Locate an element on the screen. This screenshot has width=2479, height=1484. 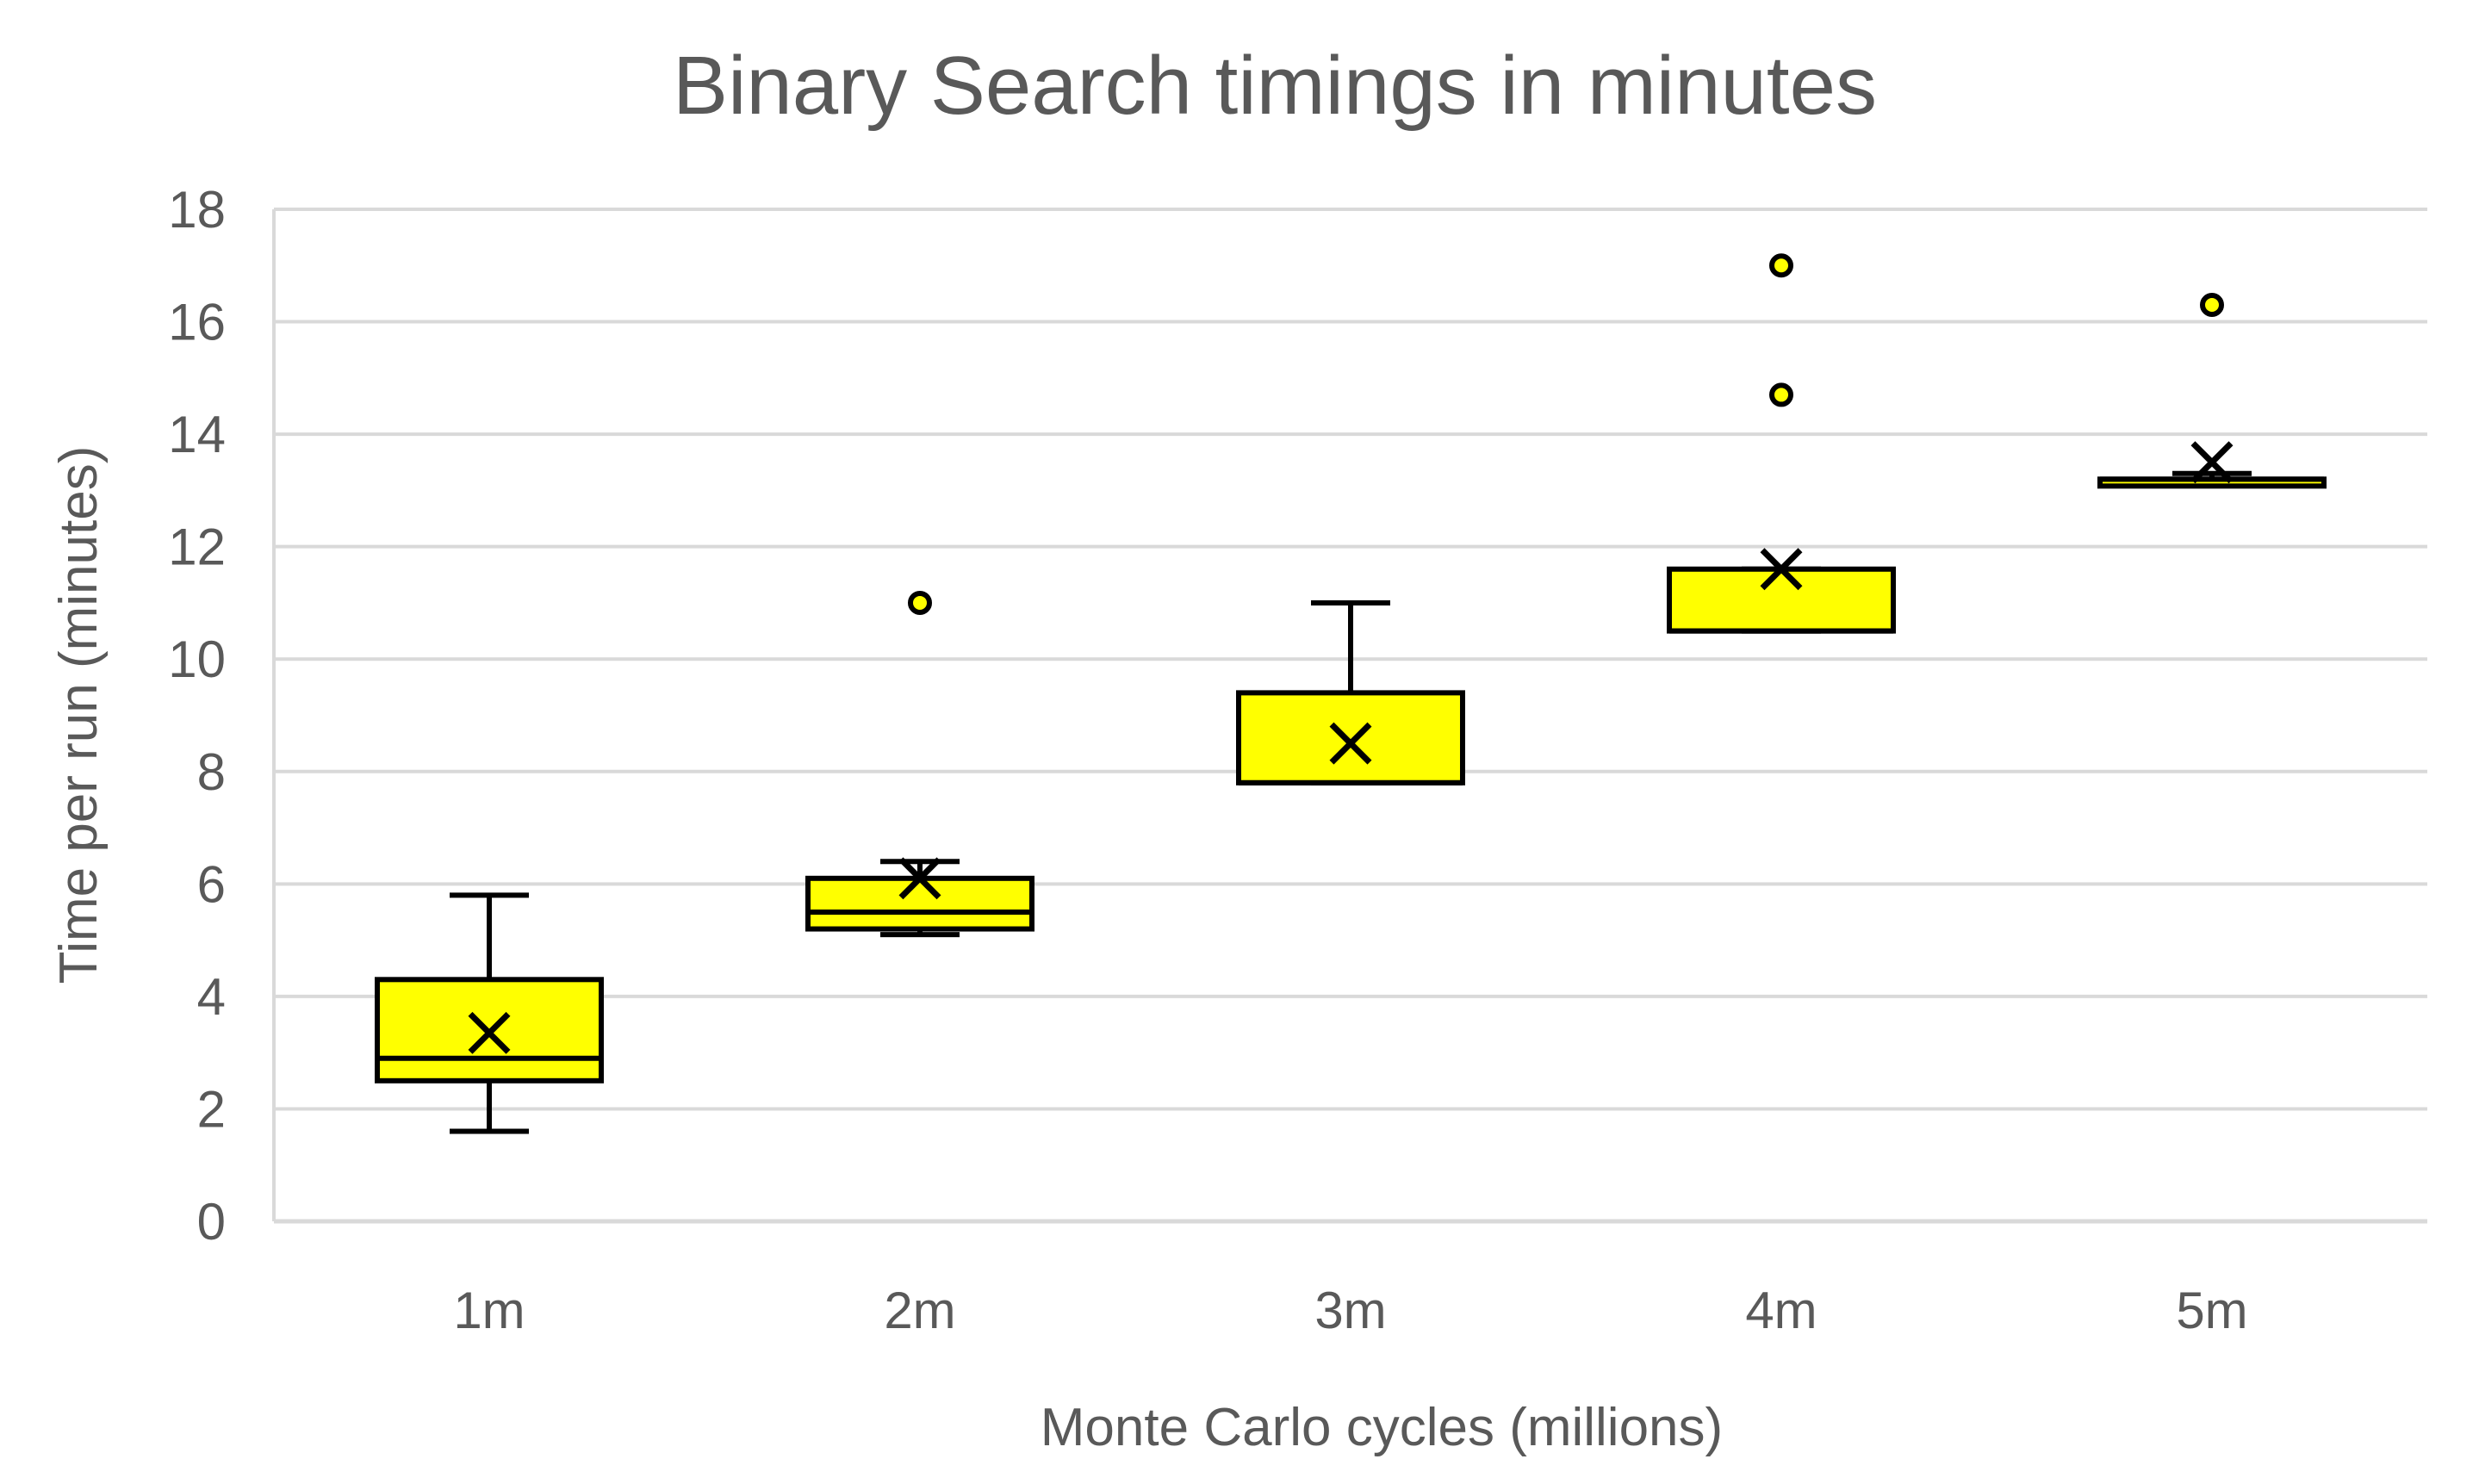
chart-title: Binary Search timings in minutes is located at coordinates (1275, 86).